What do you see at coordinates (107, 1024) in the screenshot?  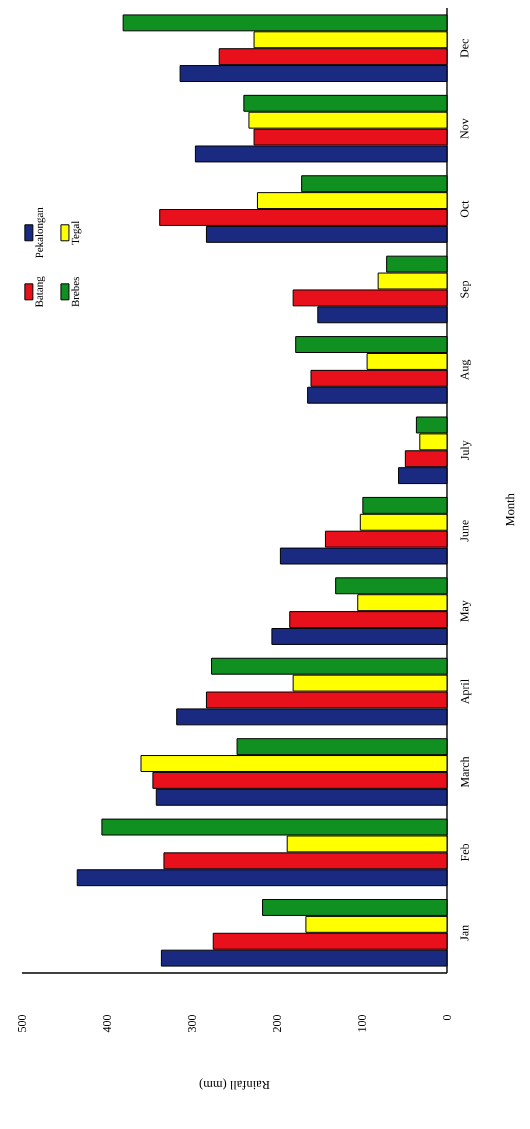 I see `x-tick-label: 400` at bounding box center [107, 1024].